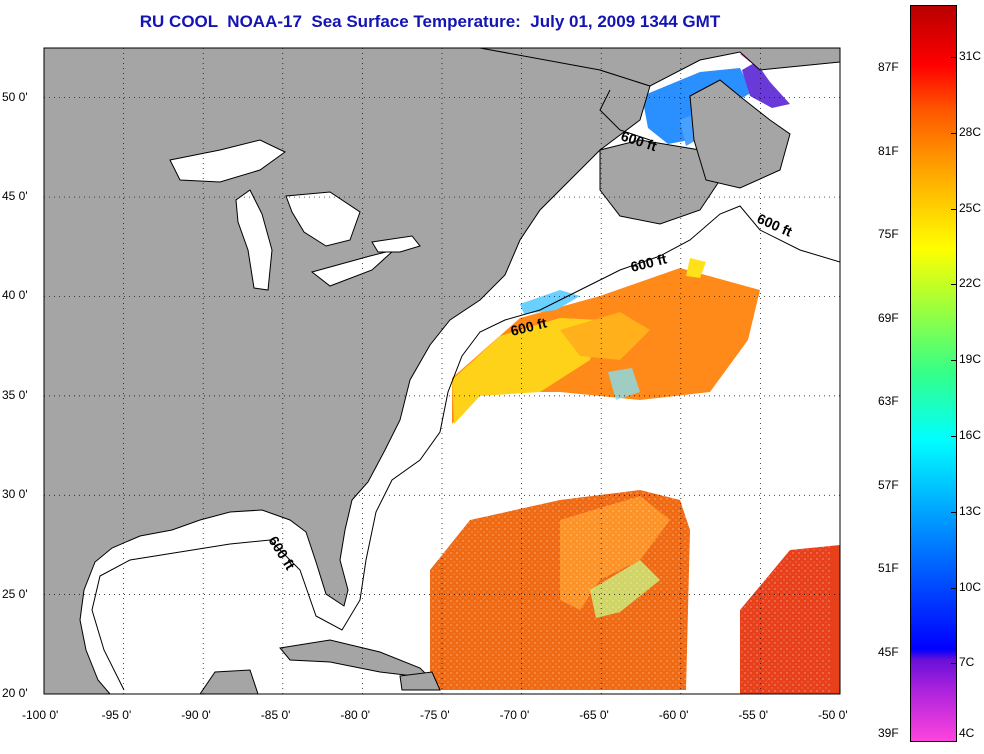  What do you see at coordinates (970, 510) in the screenshot?
I see `colorbar-celsius-label: 13C` at bounding box center [970, 510].